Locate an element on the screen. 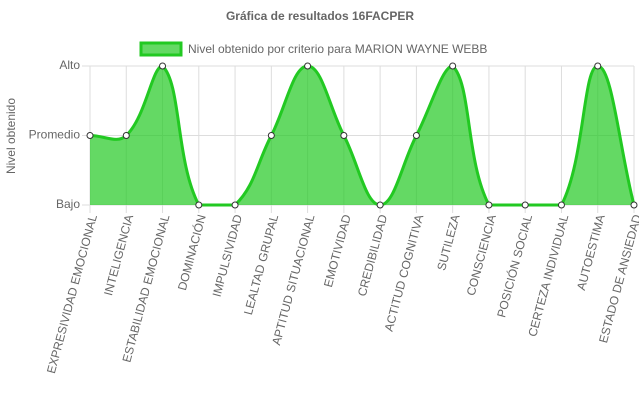 The image size is (639, 416). x-tick-label: EMOTIVIDAD is located at coordinates (337, 251).